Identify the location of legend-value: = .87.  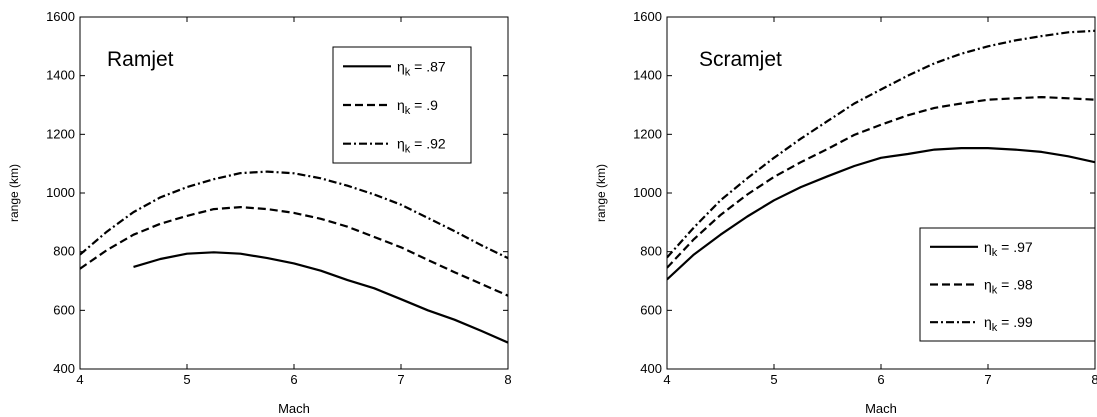
(428, 66).